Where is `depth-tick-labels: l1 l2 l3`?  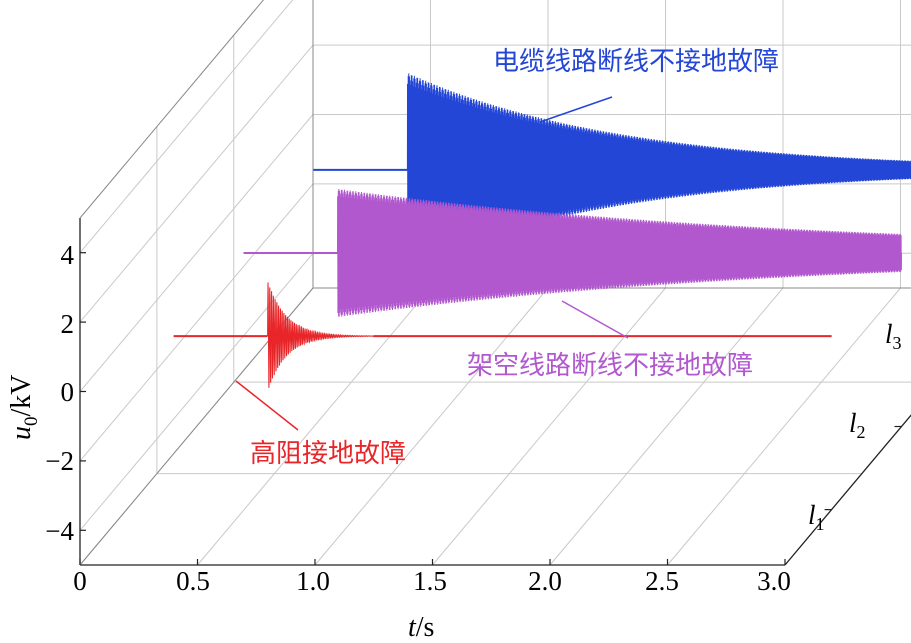 depth-tick-labels: l1 l2 l3 is located at coordinates (855, 426).